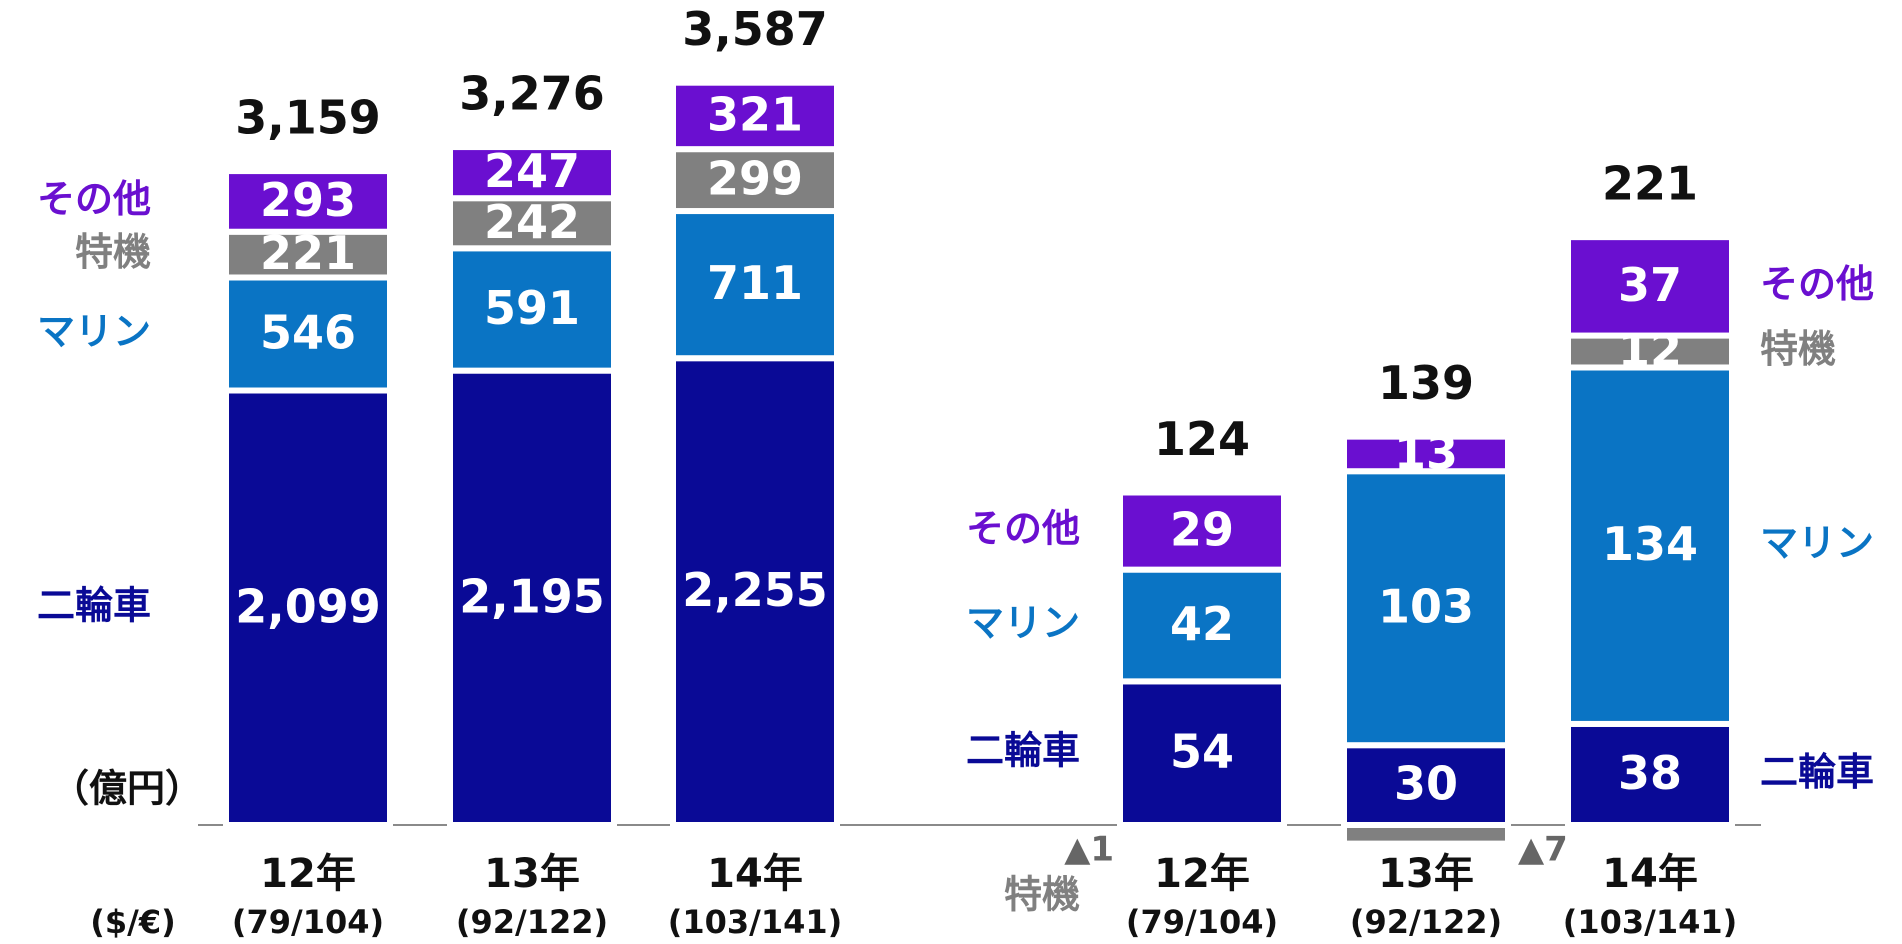 The height and width of the screenshot is (944, 1902). I want to click on value-label: ▲1, so click(1089, 850).